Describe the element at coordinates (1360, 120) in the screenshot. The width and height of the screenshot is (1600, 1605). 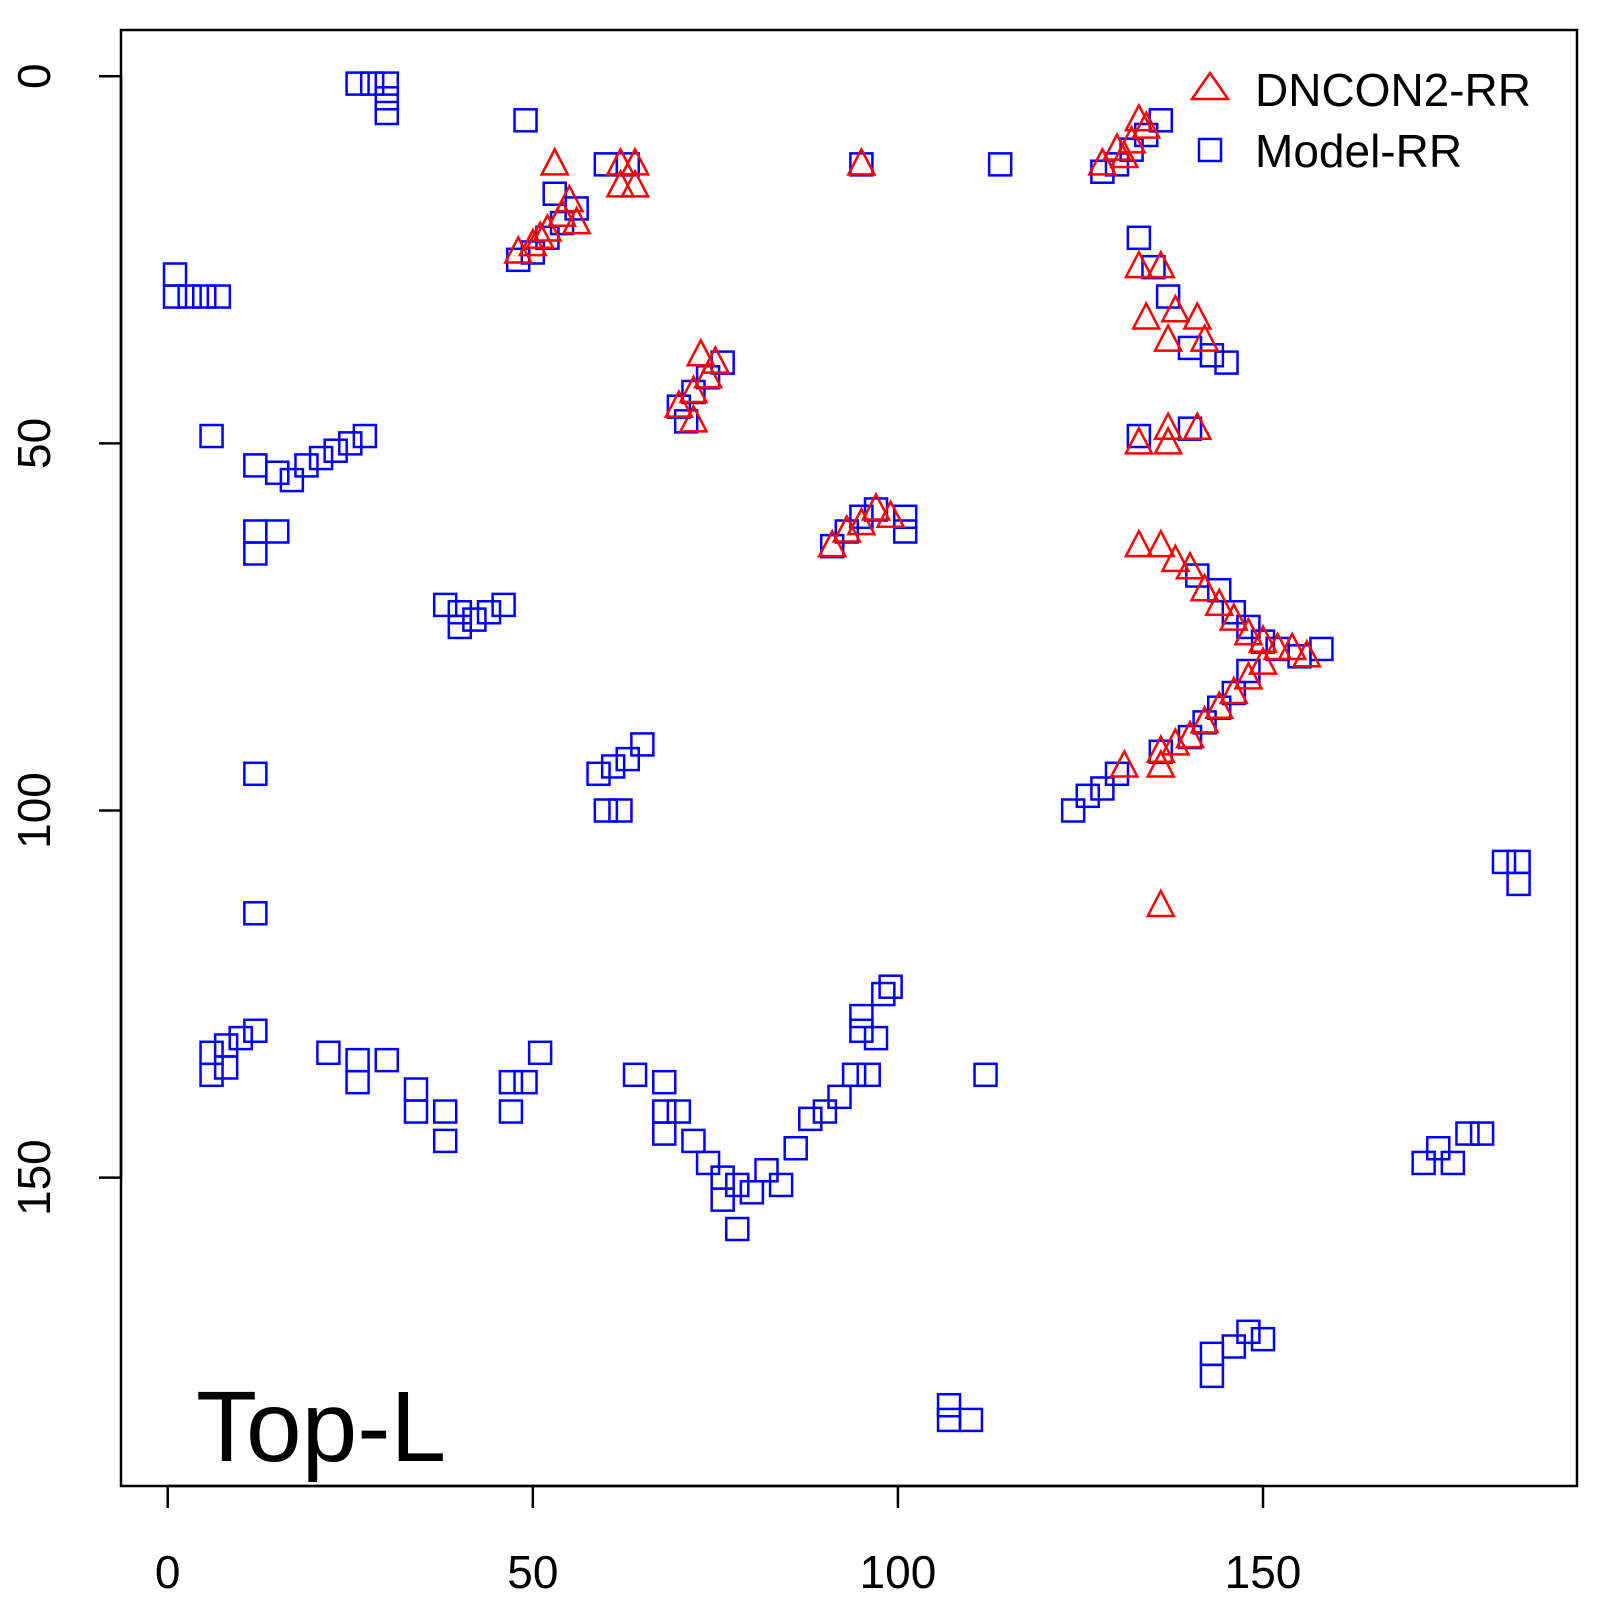
I see `legend: DNCON2-RR Model-RR` at that location.